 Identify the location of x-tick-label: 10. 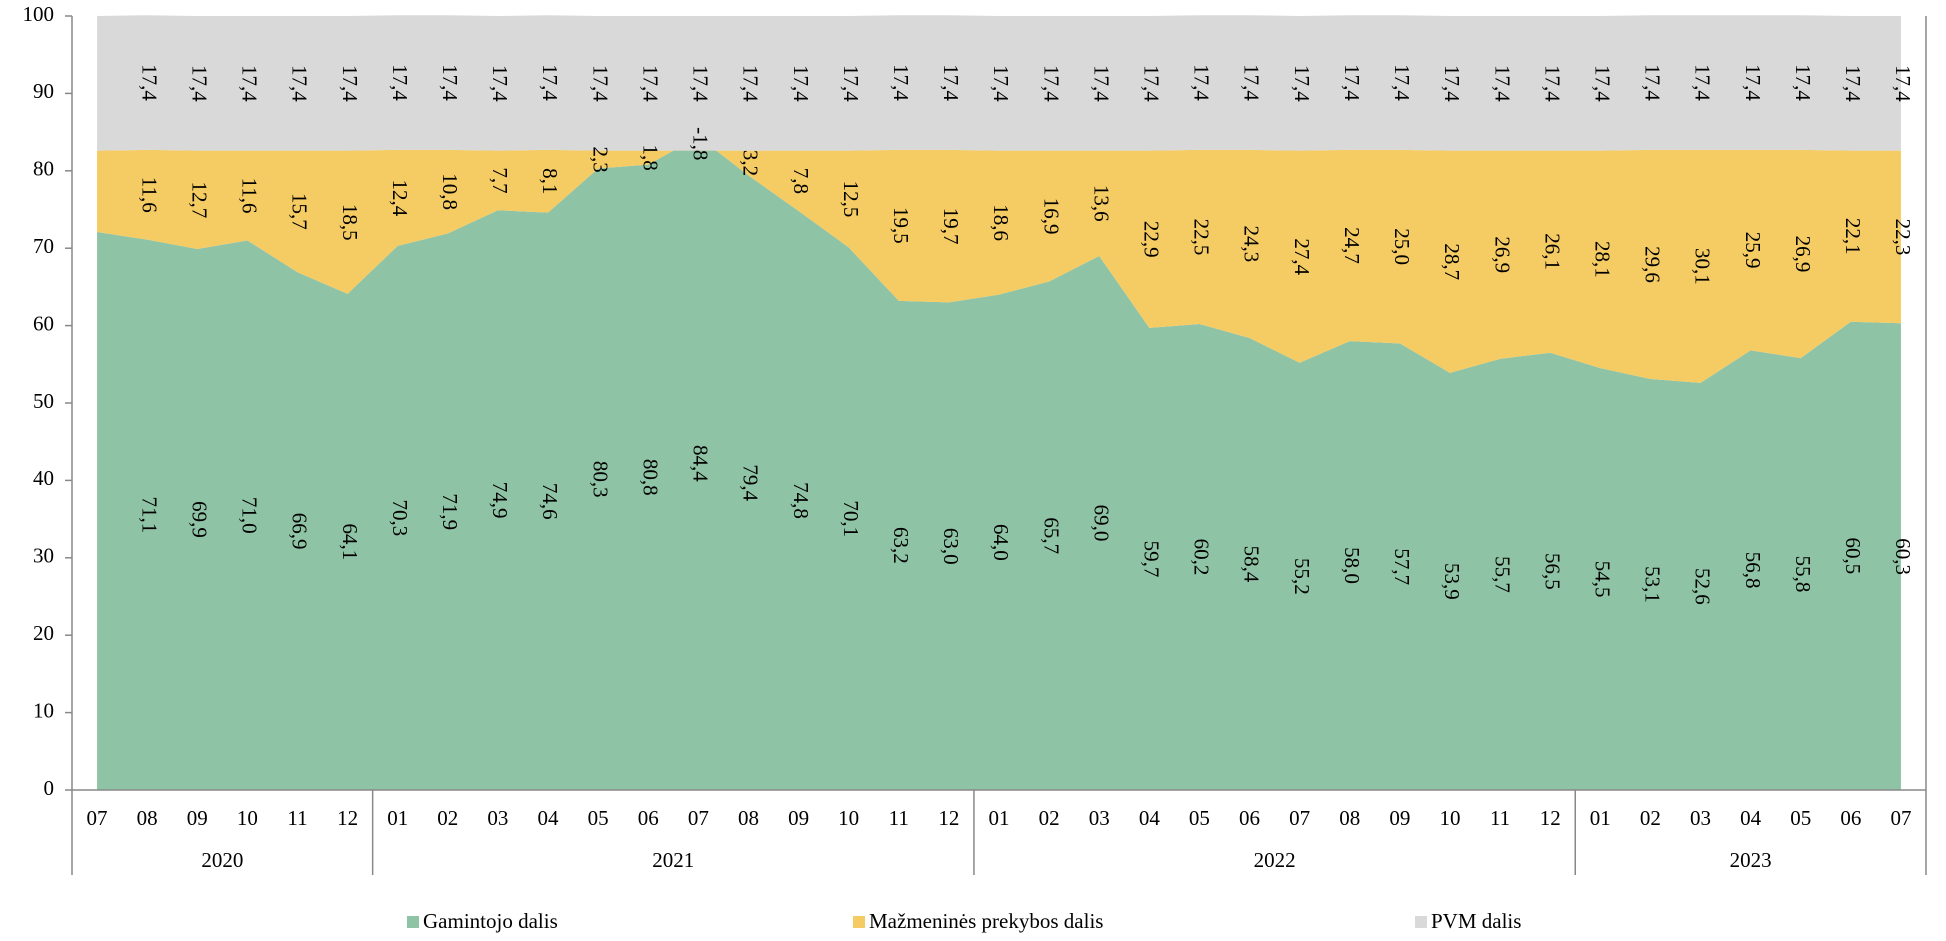
(1449, 818).